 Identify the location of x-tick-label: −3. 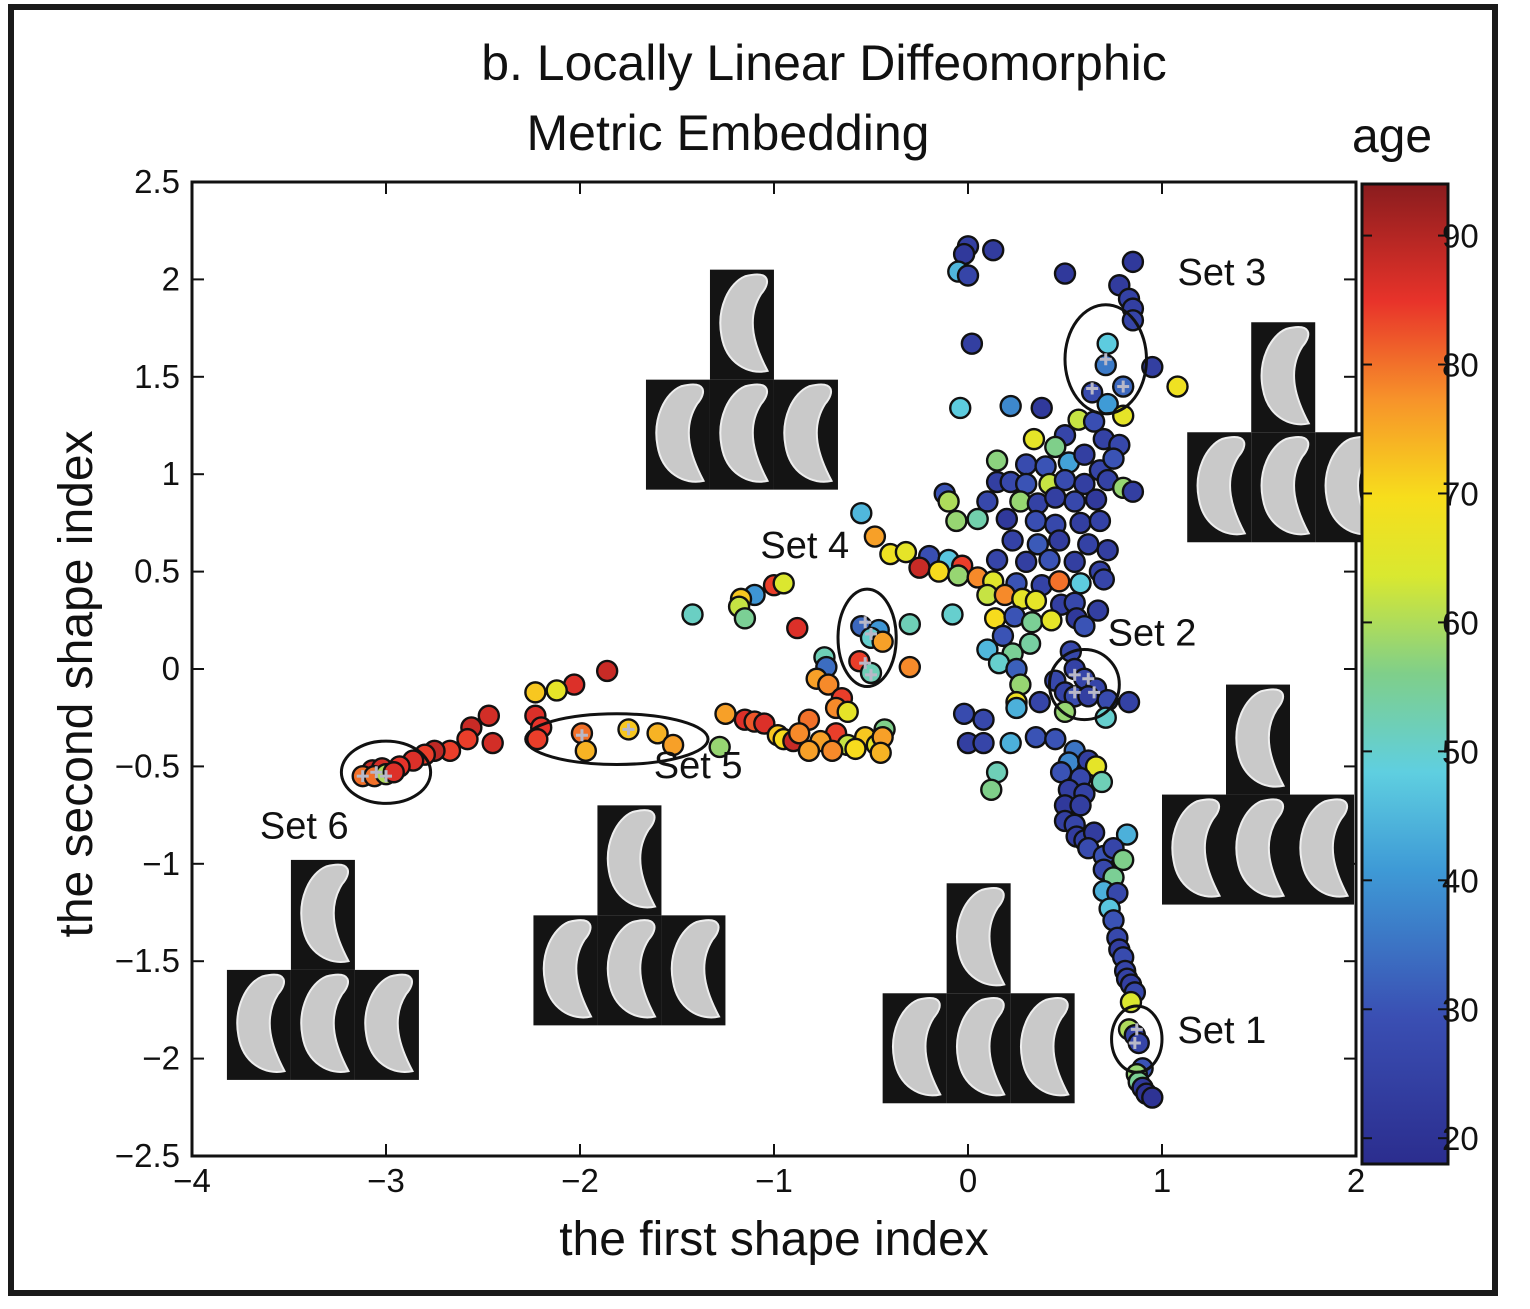
(386, 1180).